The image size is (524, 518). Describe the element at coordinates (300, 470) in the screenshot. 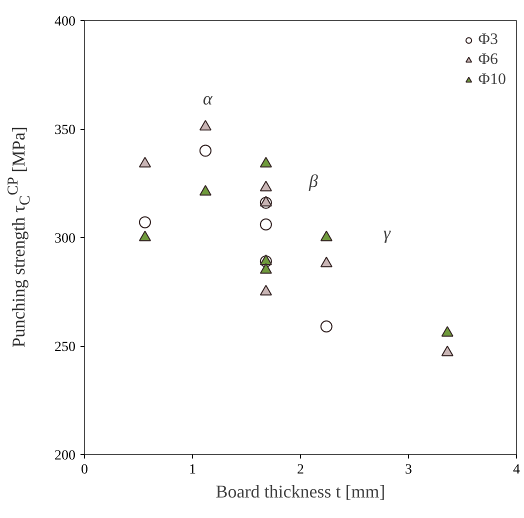

I see `x-tick-label: 2` at that location.